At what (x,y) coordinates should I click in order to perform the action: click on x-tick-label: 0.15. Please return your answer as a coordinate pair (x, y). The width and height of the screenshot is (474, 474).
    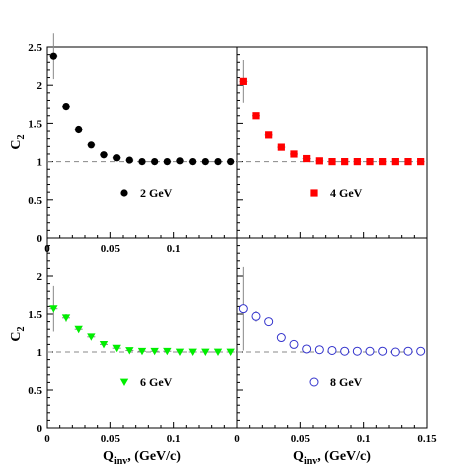
    Looking at the image, I should click on (427, 439).